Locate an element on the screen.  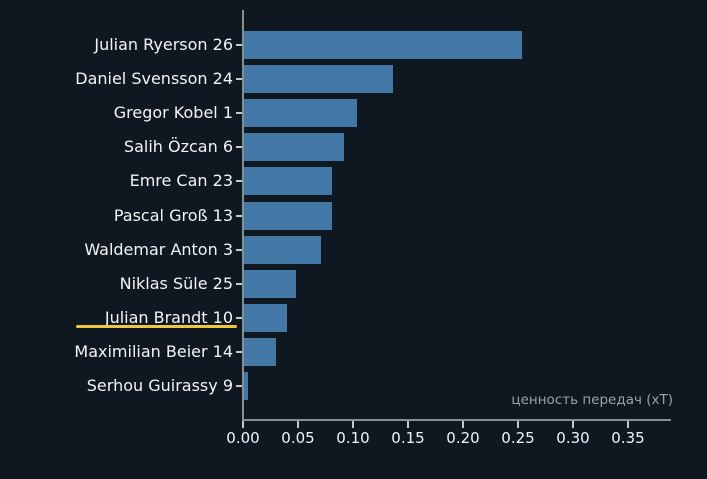
y-axis-label-10: Serhou Guirassy 9 is located at coordinates (159, 385).